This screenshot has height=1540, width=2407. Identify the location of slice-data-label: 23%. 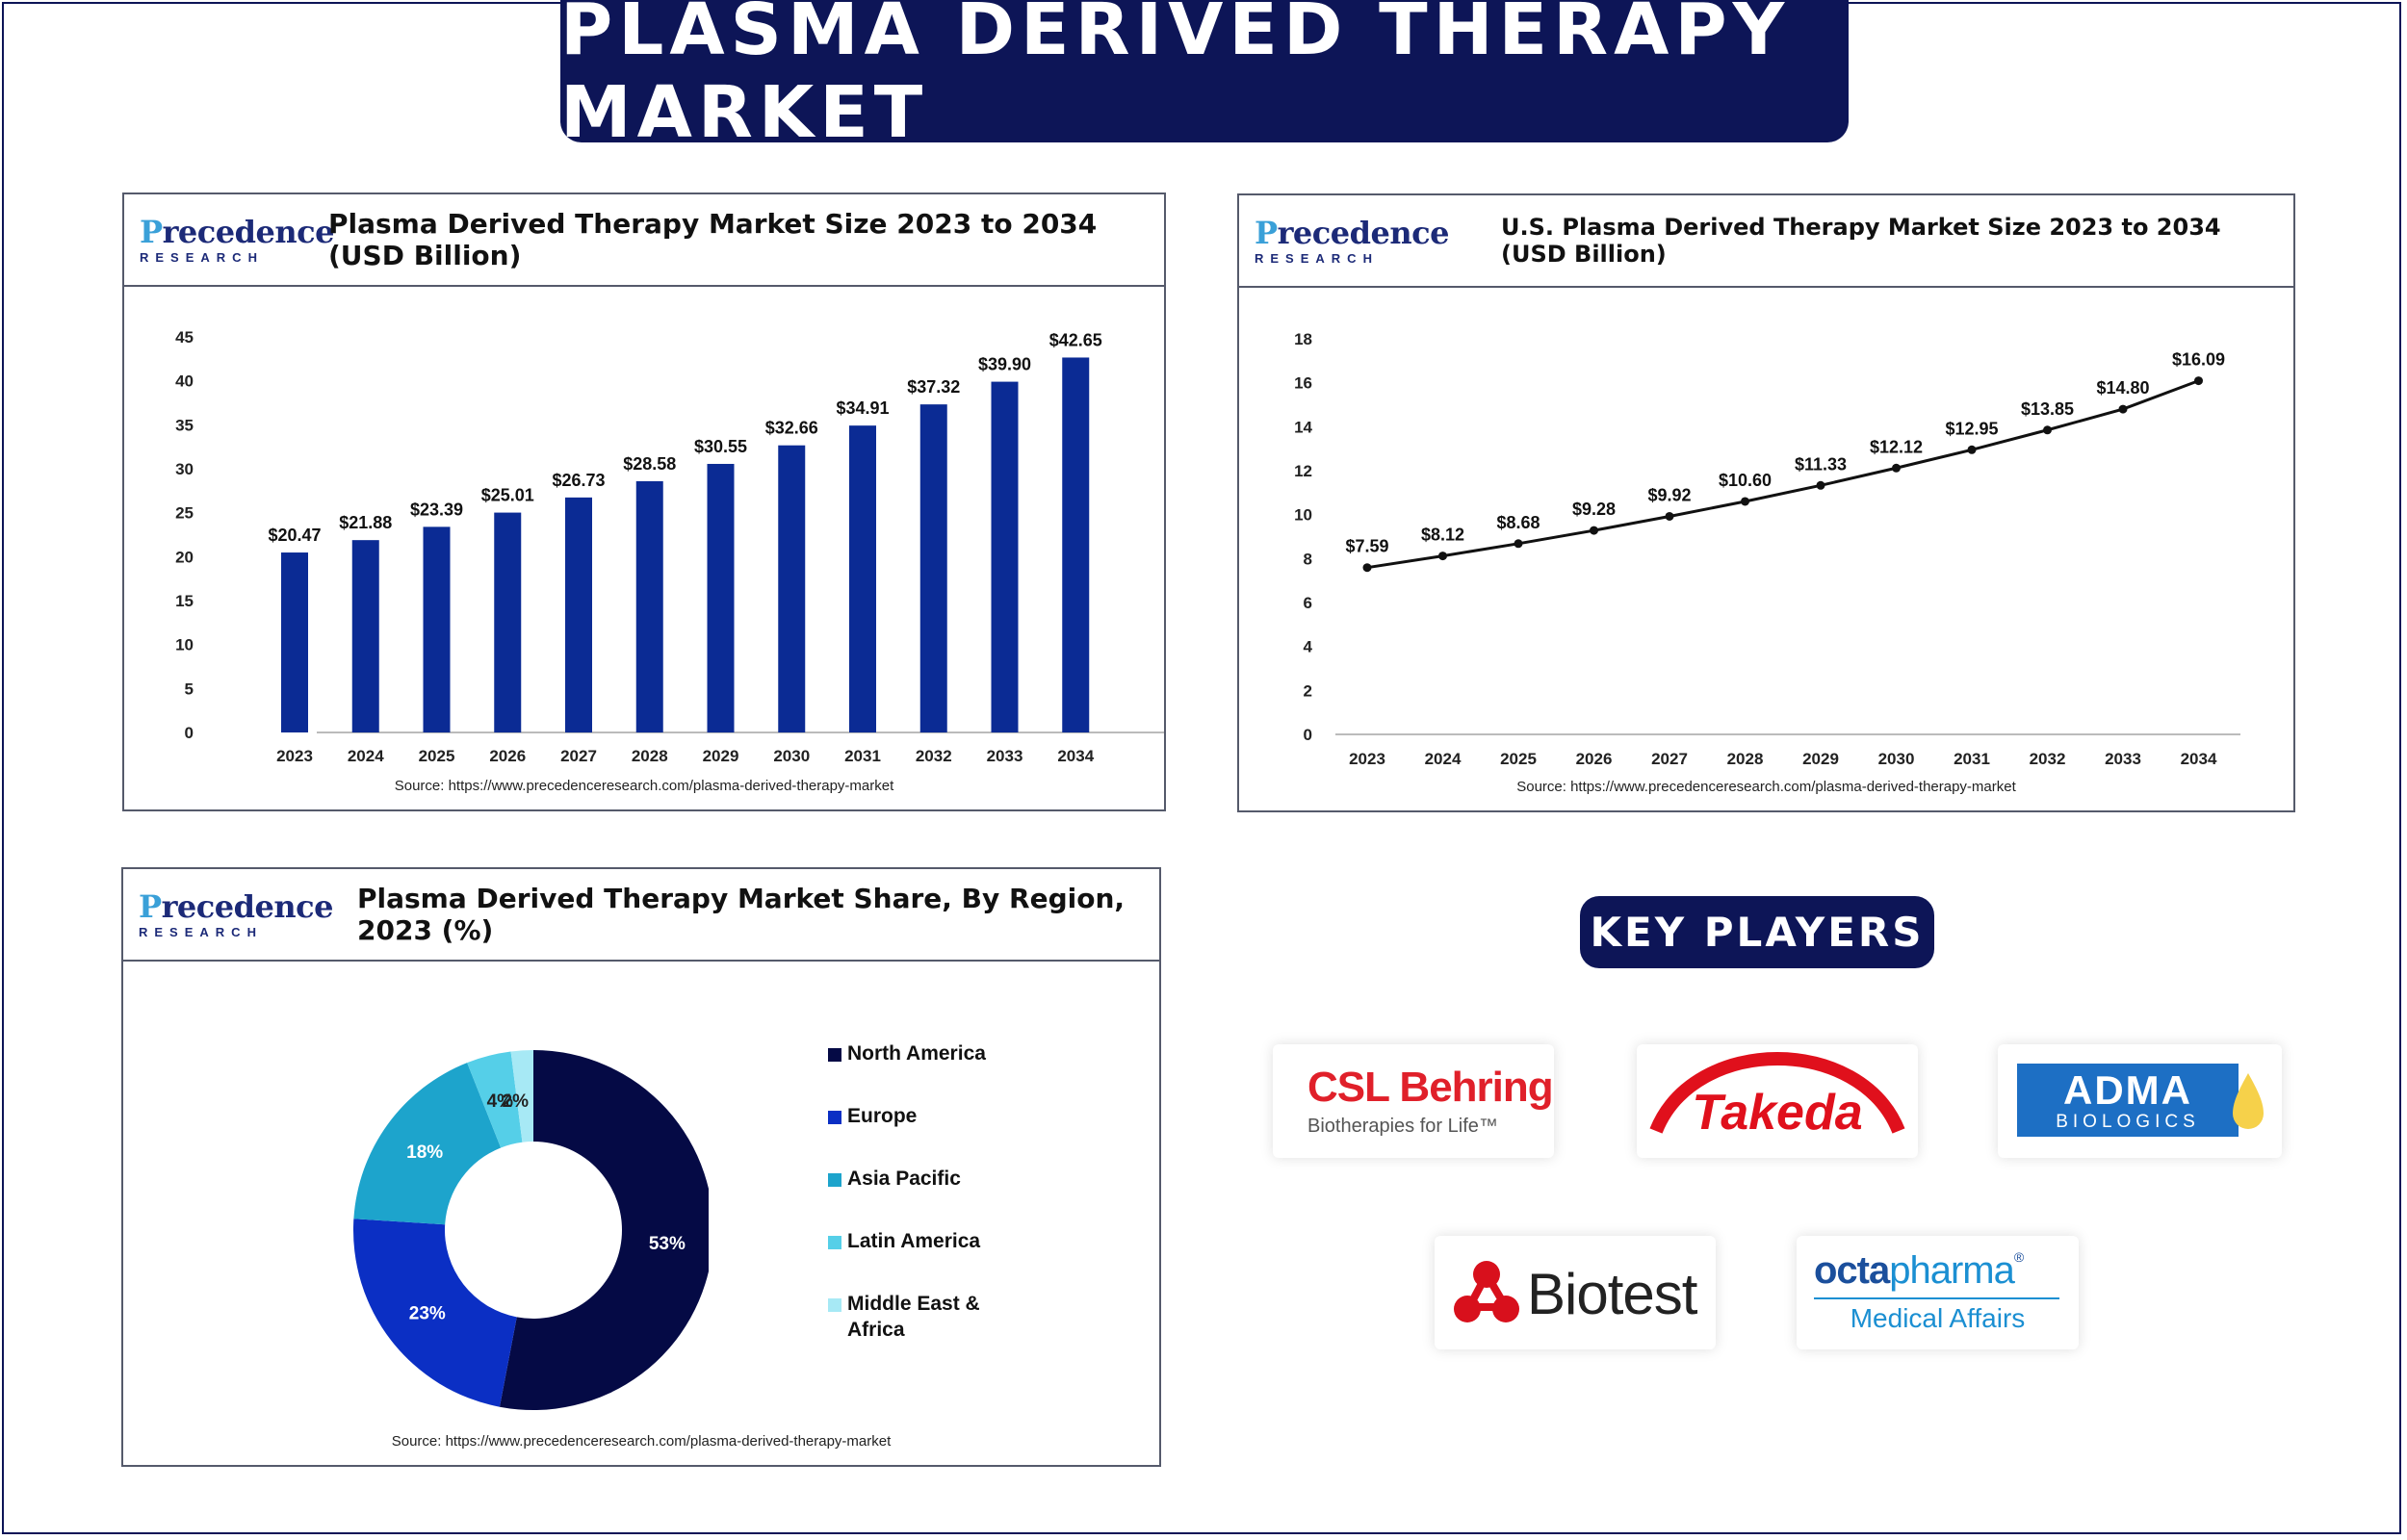
(427, 1314).